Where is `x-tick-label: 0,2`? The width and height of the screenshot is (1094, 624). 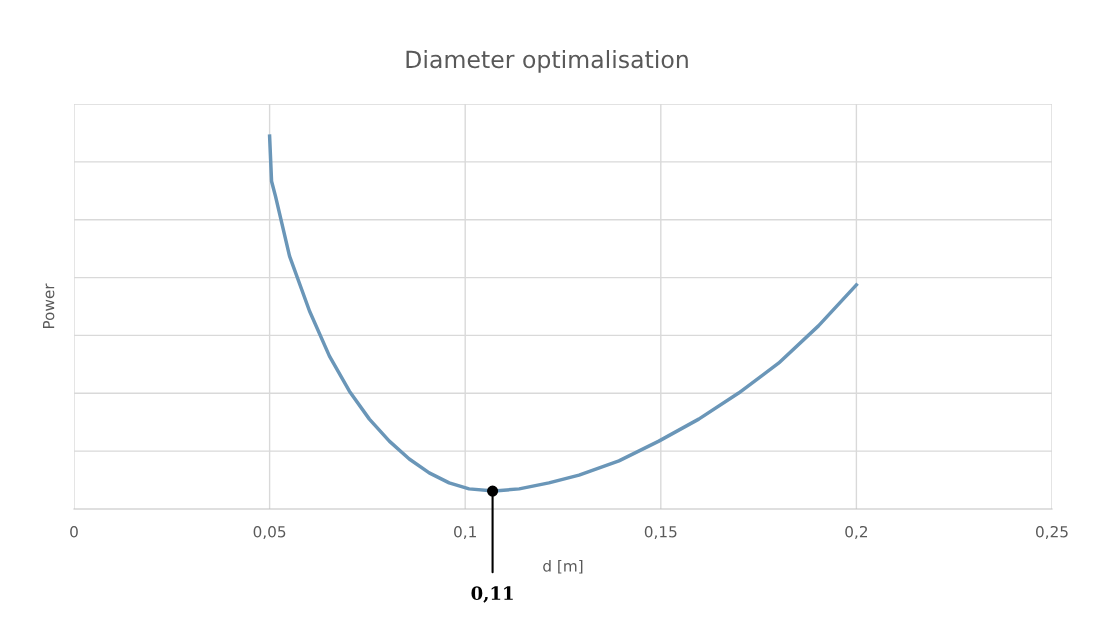 x-tick-label: 0,2 is located at coordinates (856, 532).